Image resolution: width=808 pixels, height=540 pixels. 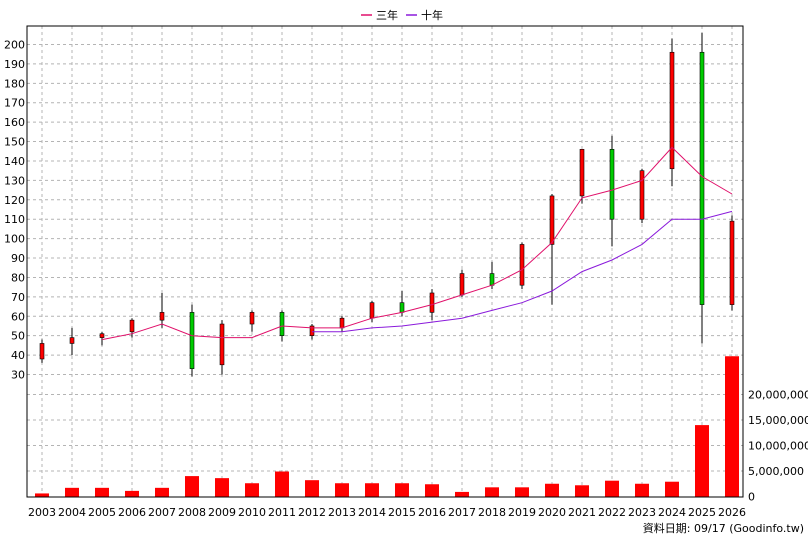 I want to click on year-tick-label: 2007, so click(x=162, y=512).